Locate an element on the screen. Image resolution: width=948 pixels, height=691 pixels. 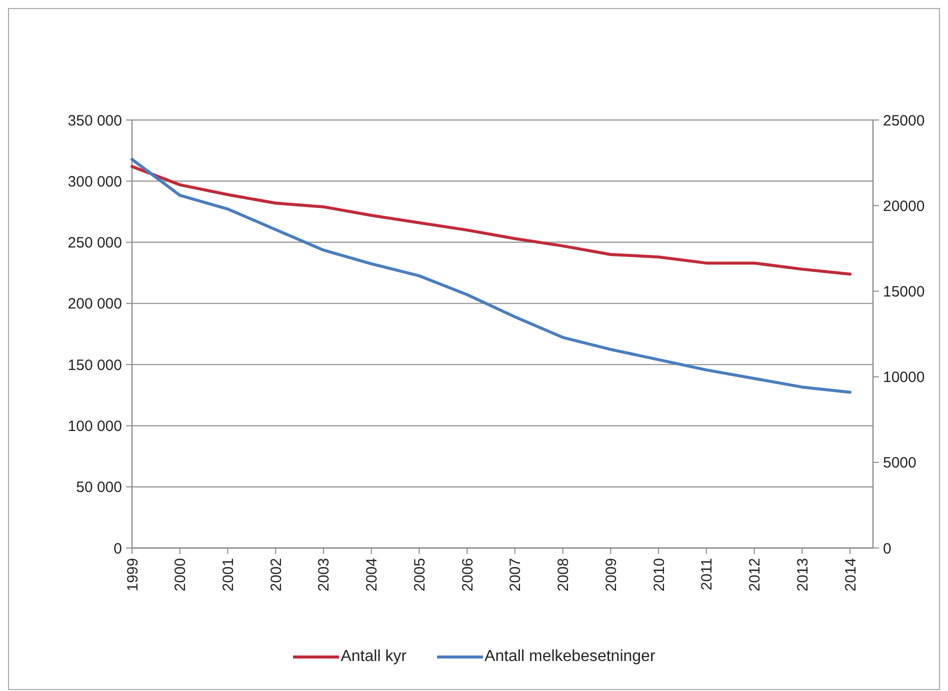
x-tick-label: 2007 is located at coordinates (515, 575).